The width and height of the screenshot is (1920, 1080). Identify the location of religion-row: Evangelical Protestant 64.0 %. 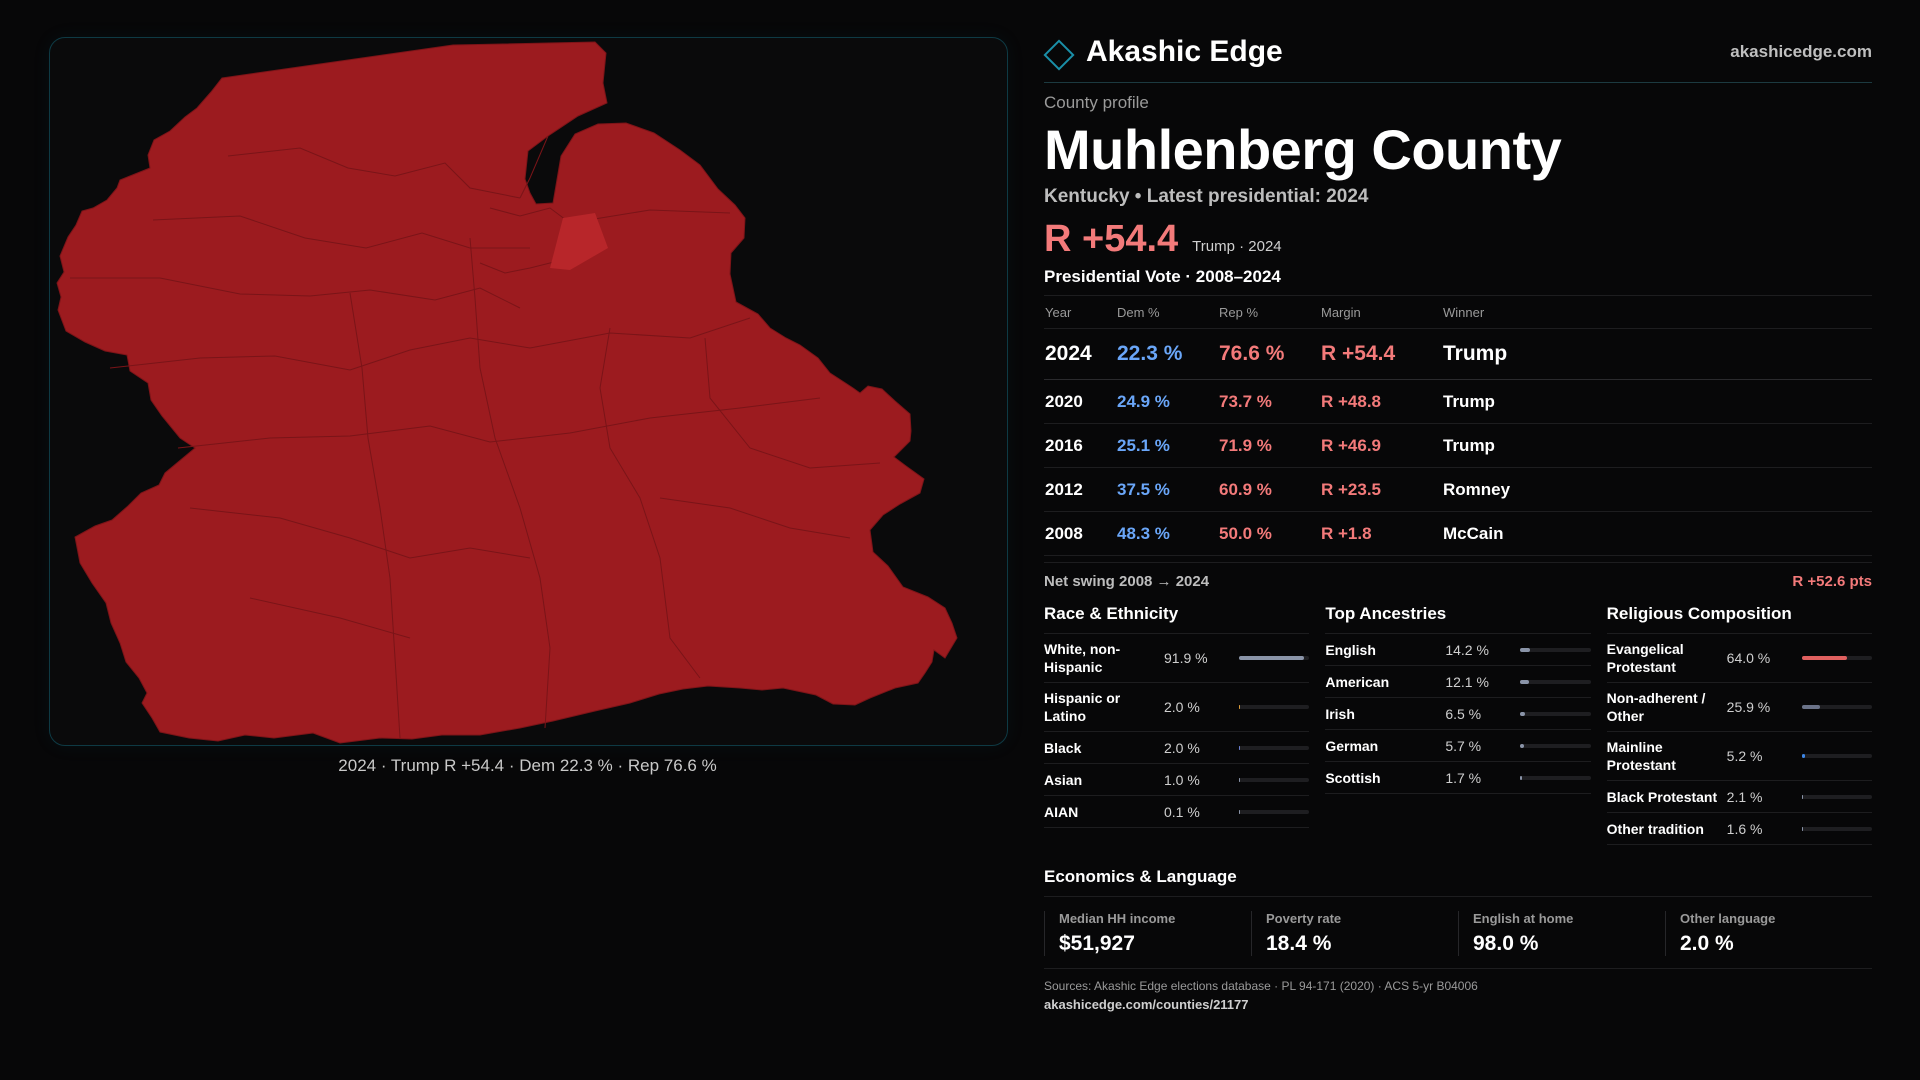
(1739, 658).